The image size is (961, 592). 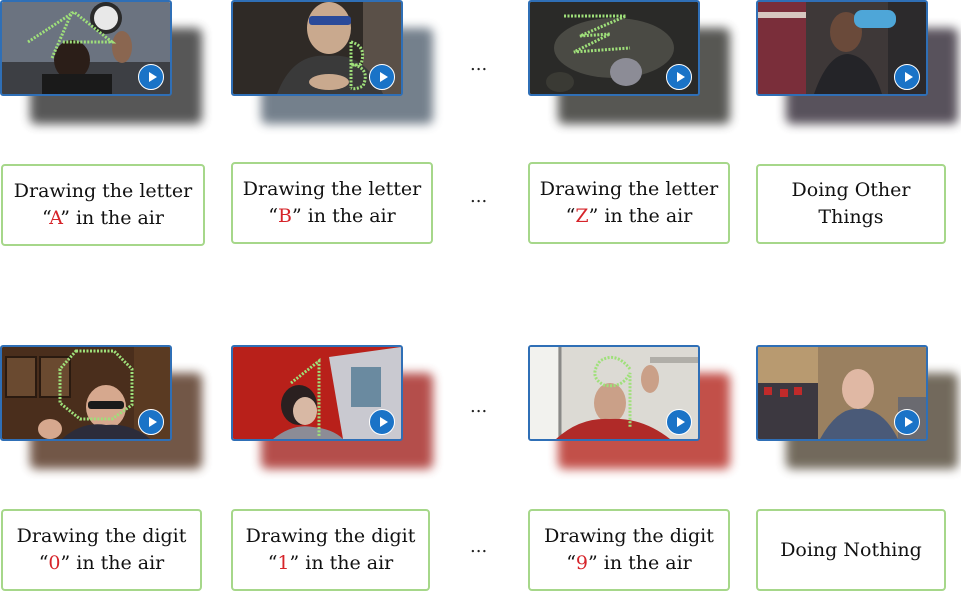 I want to click on label-letter-a: Drawing the letter “A” in the air, so click(x=103, y=205).